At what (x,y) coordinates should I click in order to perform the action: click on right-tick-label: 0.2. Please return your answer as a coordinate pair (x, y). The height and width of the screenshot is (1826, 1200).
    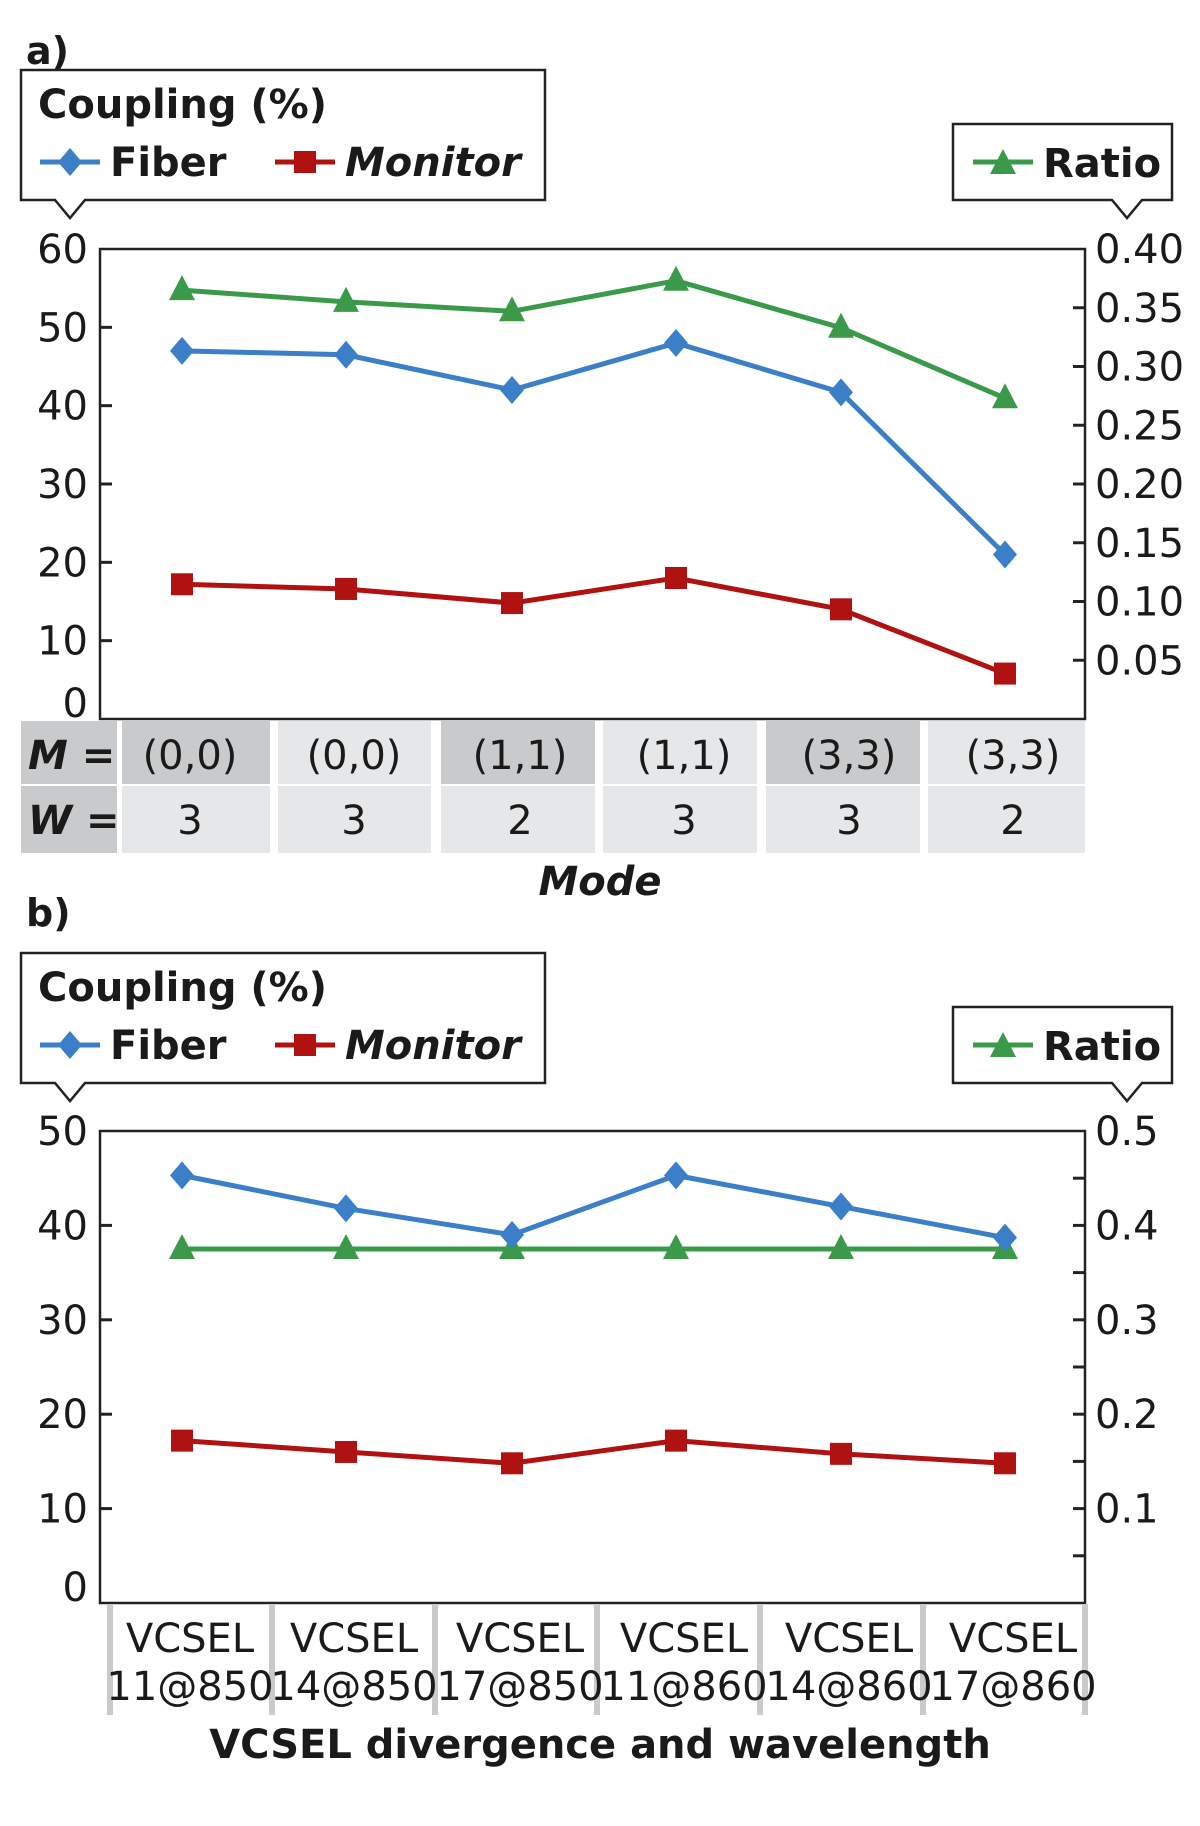
    Looking at the image, I should click on (1127, 1415).